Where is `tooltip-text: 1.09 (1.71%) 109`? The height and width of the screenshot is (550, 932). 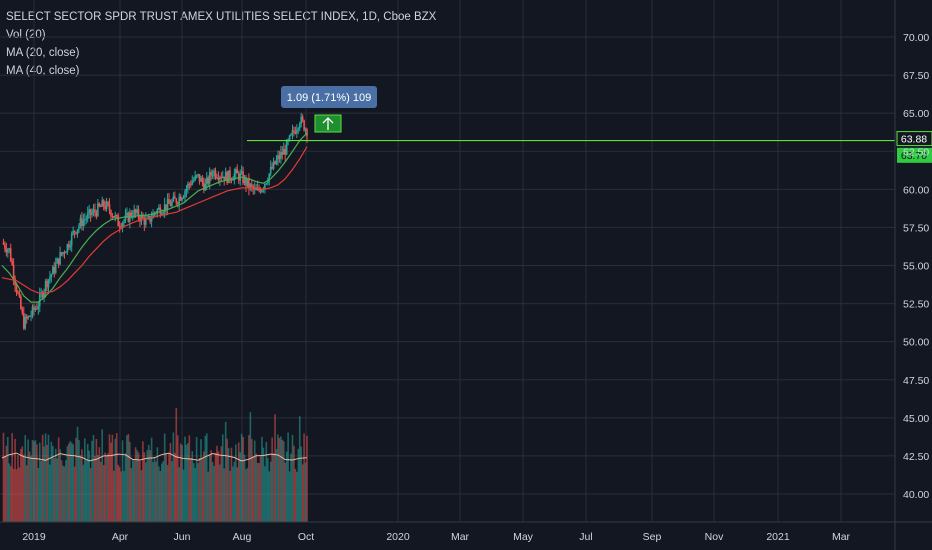
tooltip-text: 1.09 (1.71%) 109 is located at coordinates (329, 98).